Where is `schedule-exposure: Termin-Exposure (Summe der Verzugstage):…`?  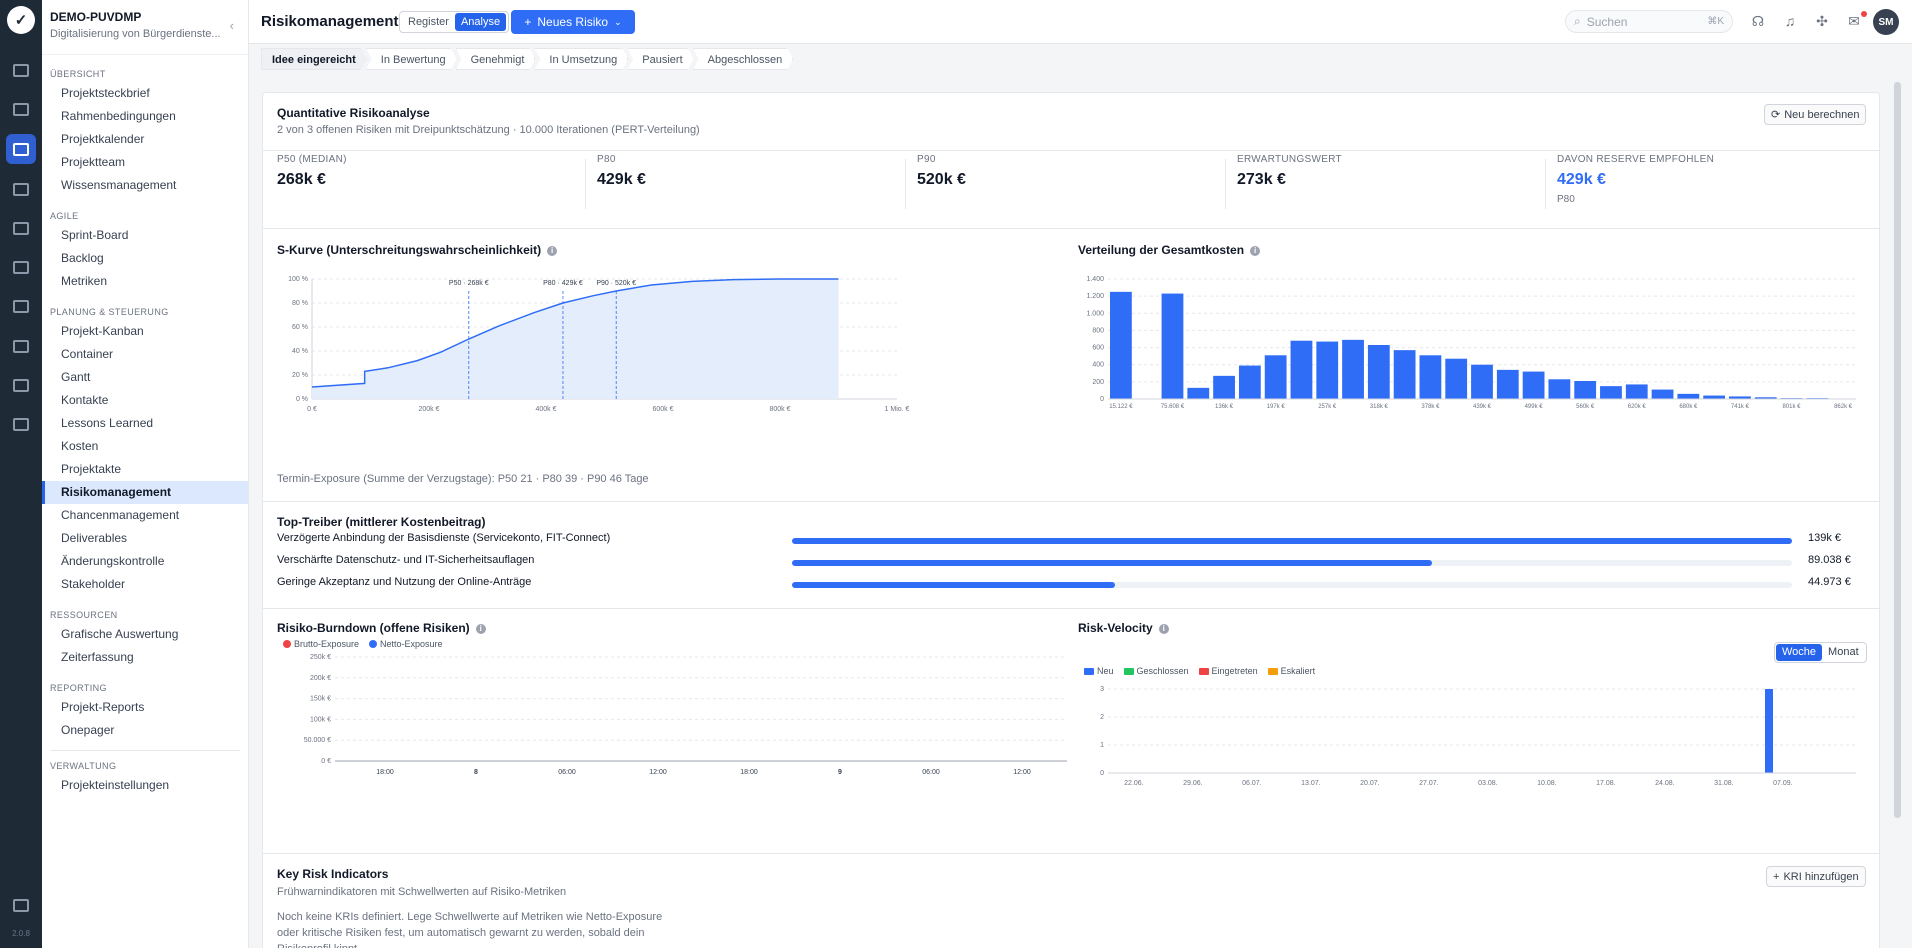
schedule-exposure: Termin-Exposure (Summe der Verzugstage):… is located at coordinates (463, 479).